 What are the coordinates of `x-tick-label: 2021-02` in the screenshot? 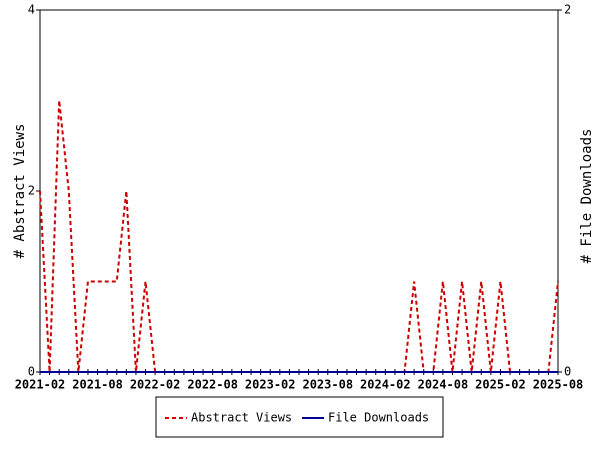 It's located at (40, 385).